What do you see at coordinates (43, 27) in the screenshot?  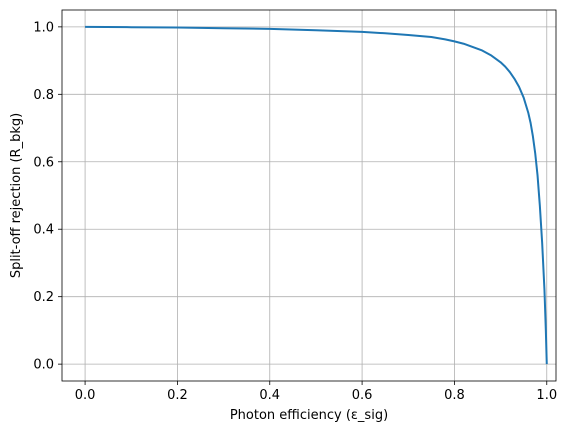 I see `y-tick-label: 1.0` at bounding box center [43, 27].